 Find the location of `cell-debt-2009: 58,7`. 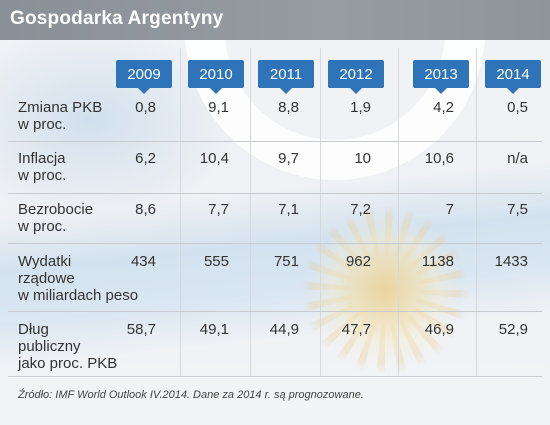

cell-debt-2009: 58,7 is located at coordinates (141, 329).